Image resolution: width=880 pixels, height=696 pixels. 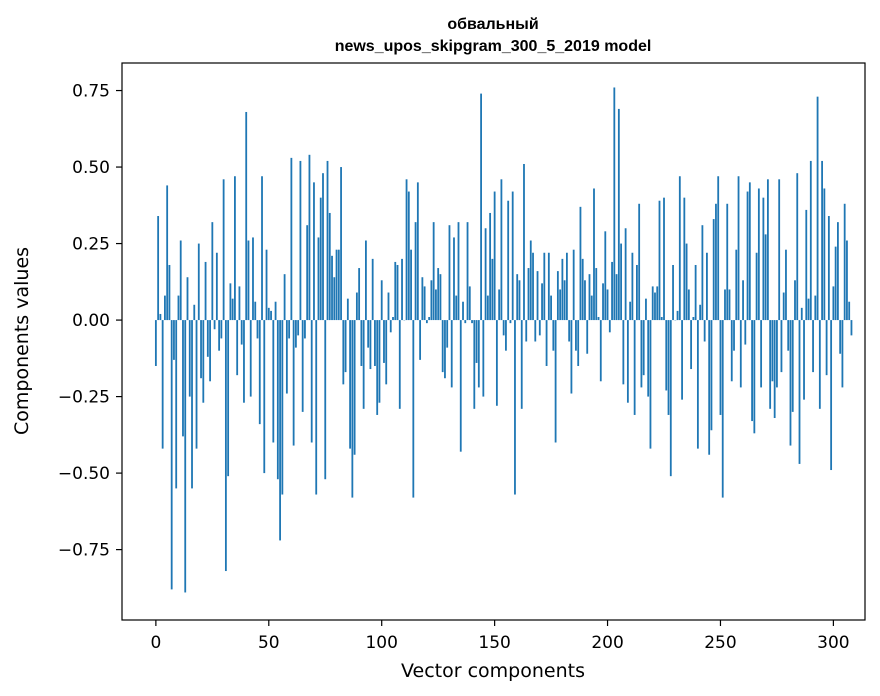 I want to click on x-tick-label: 200, so click(x=607, y=643).